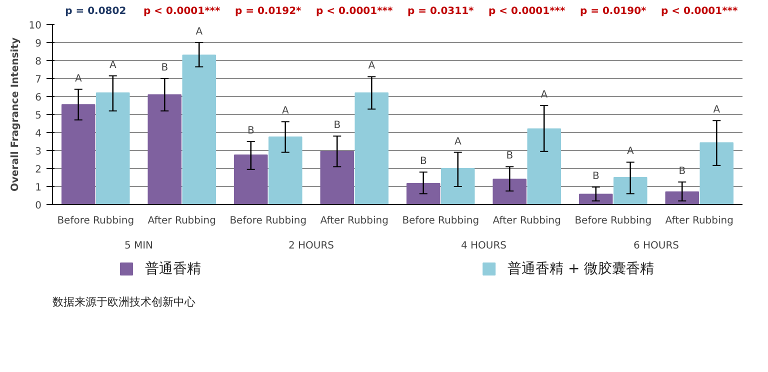  What do you see at coordinates (38, 44) in the screenshot?
I see `y-tick-label: 9` at bounding box center [38, 44].